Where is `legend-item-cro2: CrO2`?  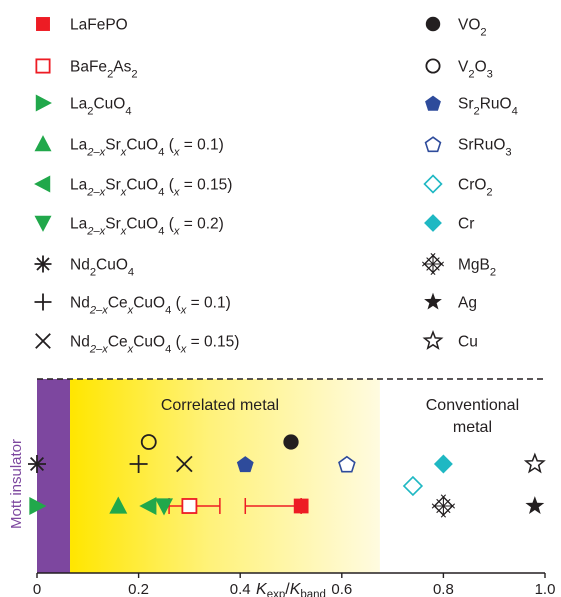
legend-item-cro2: CrO2 is located at coordinates (458, 186).